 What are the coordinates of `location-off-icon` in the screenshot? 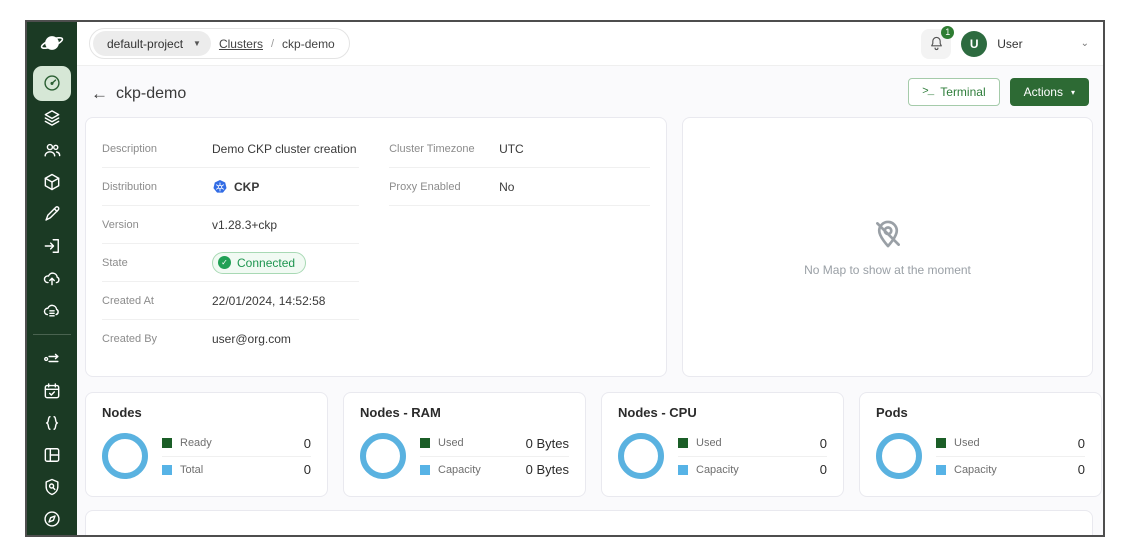 It's located at (887, 234).